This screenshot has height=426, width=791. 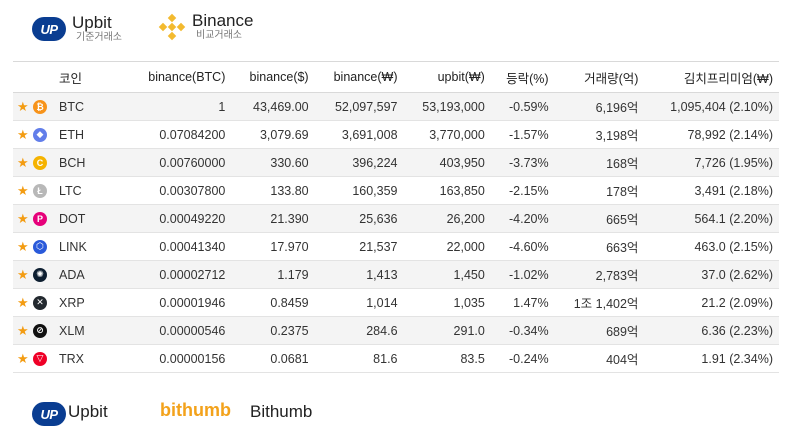 I want to click on tron-icon: ▽, so click(x=40, y=358).